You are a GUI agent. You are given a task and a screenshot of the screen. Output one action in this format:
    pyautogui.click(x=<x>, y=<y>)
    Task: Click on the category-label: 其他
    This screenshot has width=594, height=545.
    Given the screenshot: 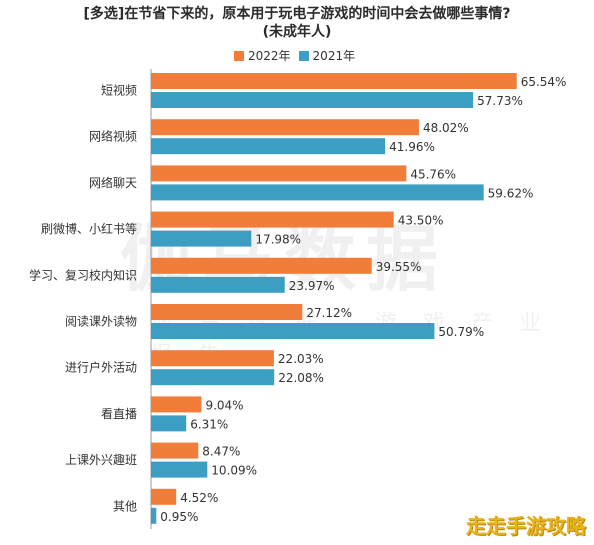 What is the action you would take?
    pyautogui.click(x=125, y=506)
    